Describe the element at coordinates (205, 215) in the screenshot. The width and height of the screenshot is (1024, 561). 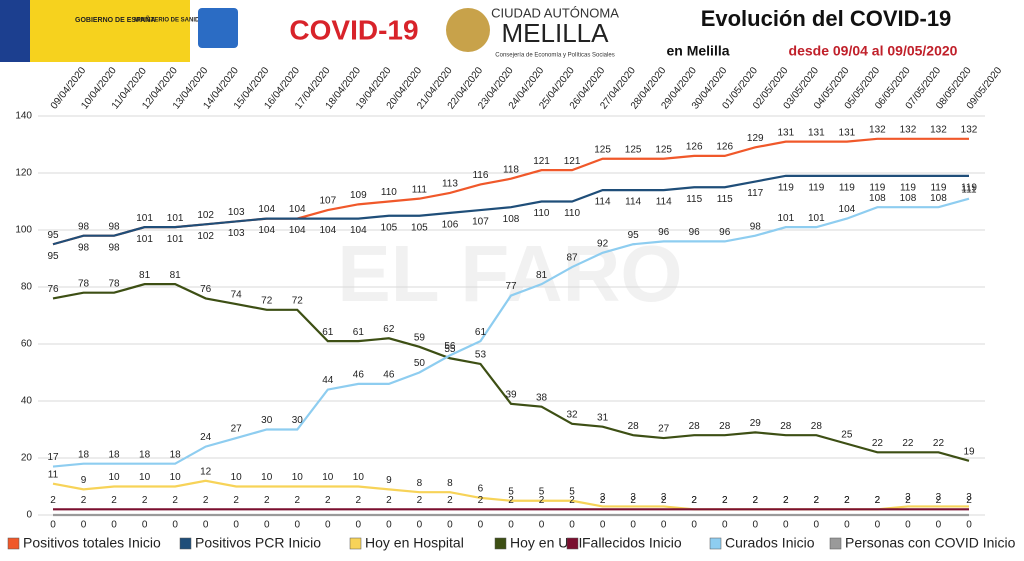
I see `data-label: 102` at that location.